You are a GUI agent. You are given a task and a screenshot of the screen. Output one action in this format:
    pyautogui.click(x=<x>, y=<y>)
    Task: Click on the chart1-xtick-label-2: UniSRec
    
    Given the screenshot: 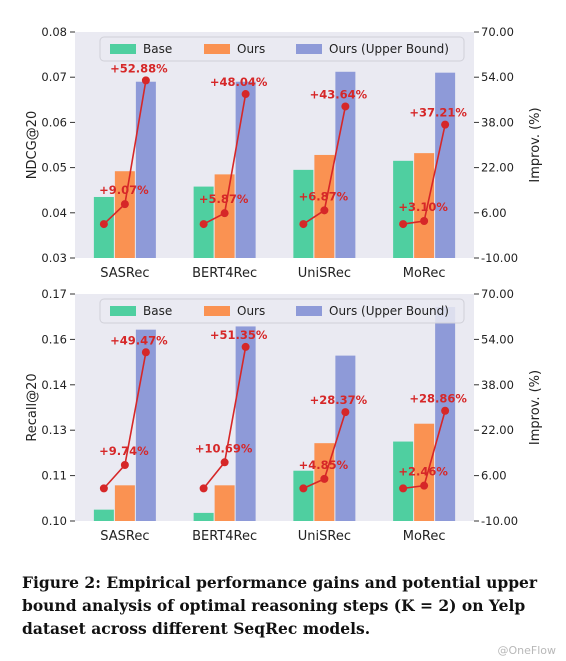 What is the action you would take?
    pyautogui.click(x=324, y=273)
    